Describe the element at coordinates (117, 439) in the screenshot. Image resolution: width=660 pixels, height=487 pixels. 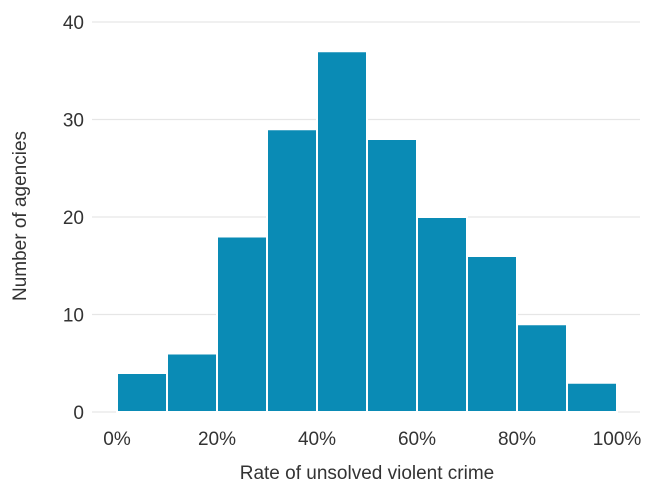
I see `x-tick-label: 0%` at that location.